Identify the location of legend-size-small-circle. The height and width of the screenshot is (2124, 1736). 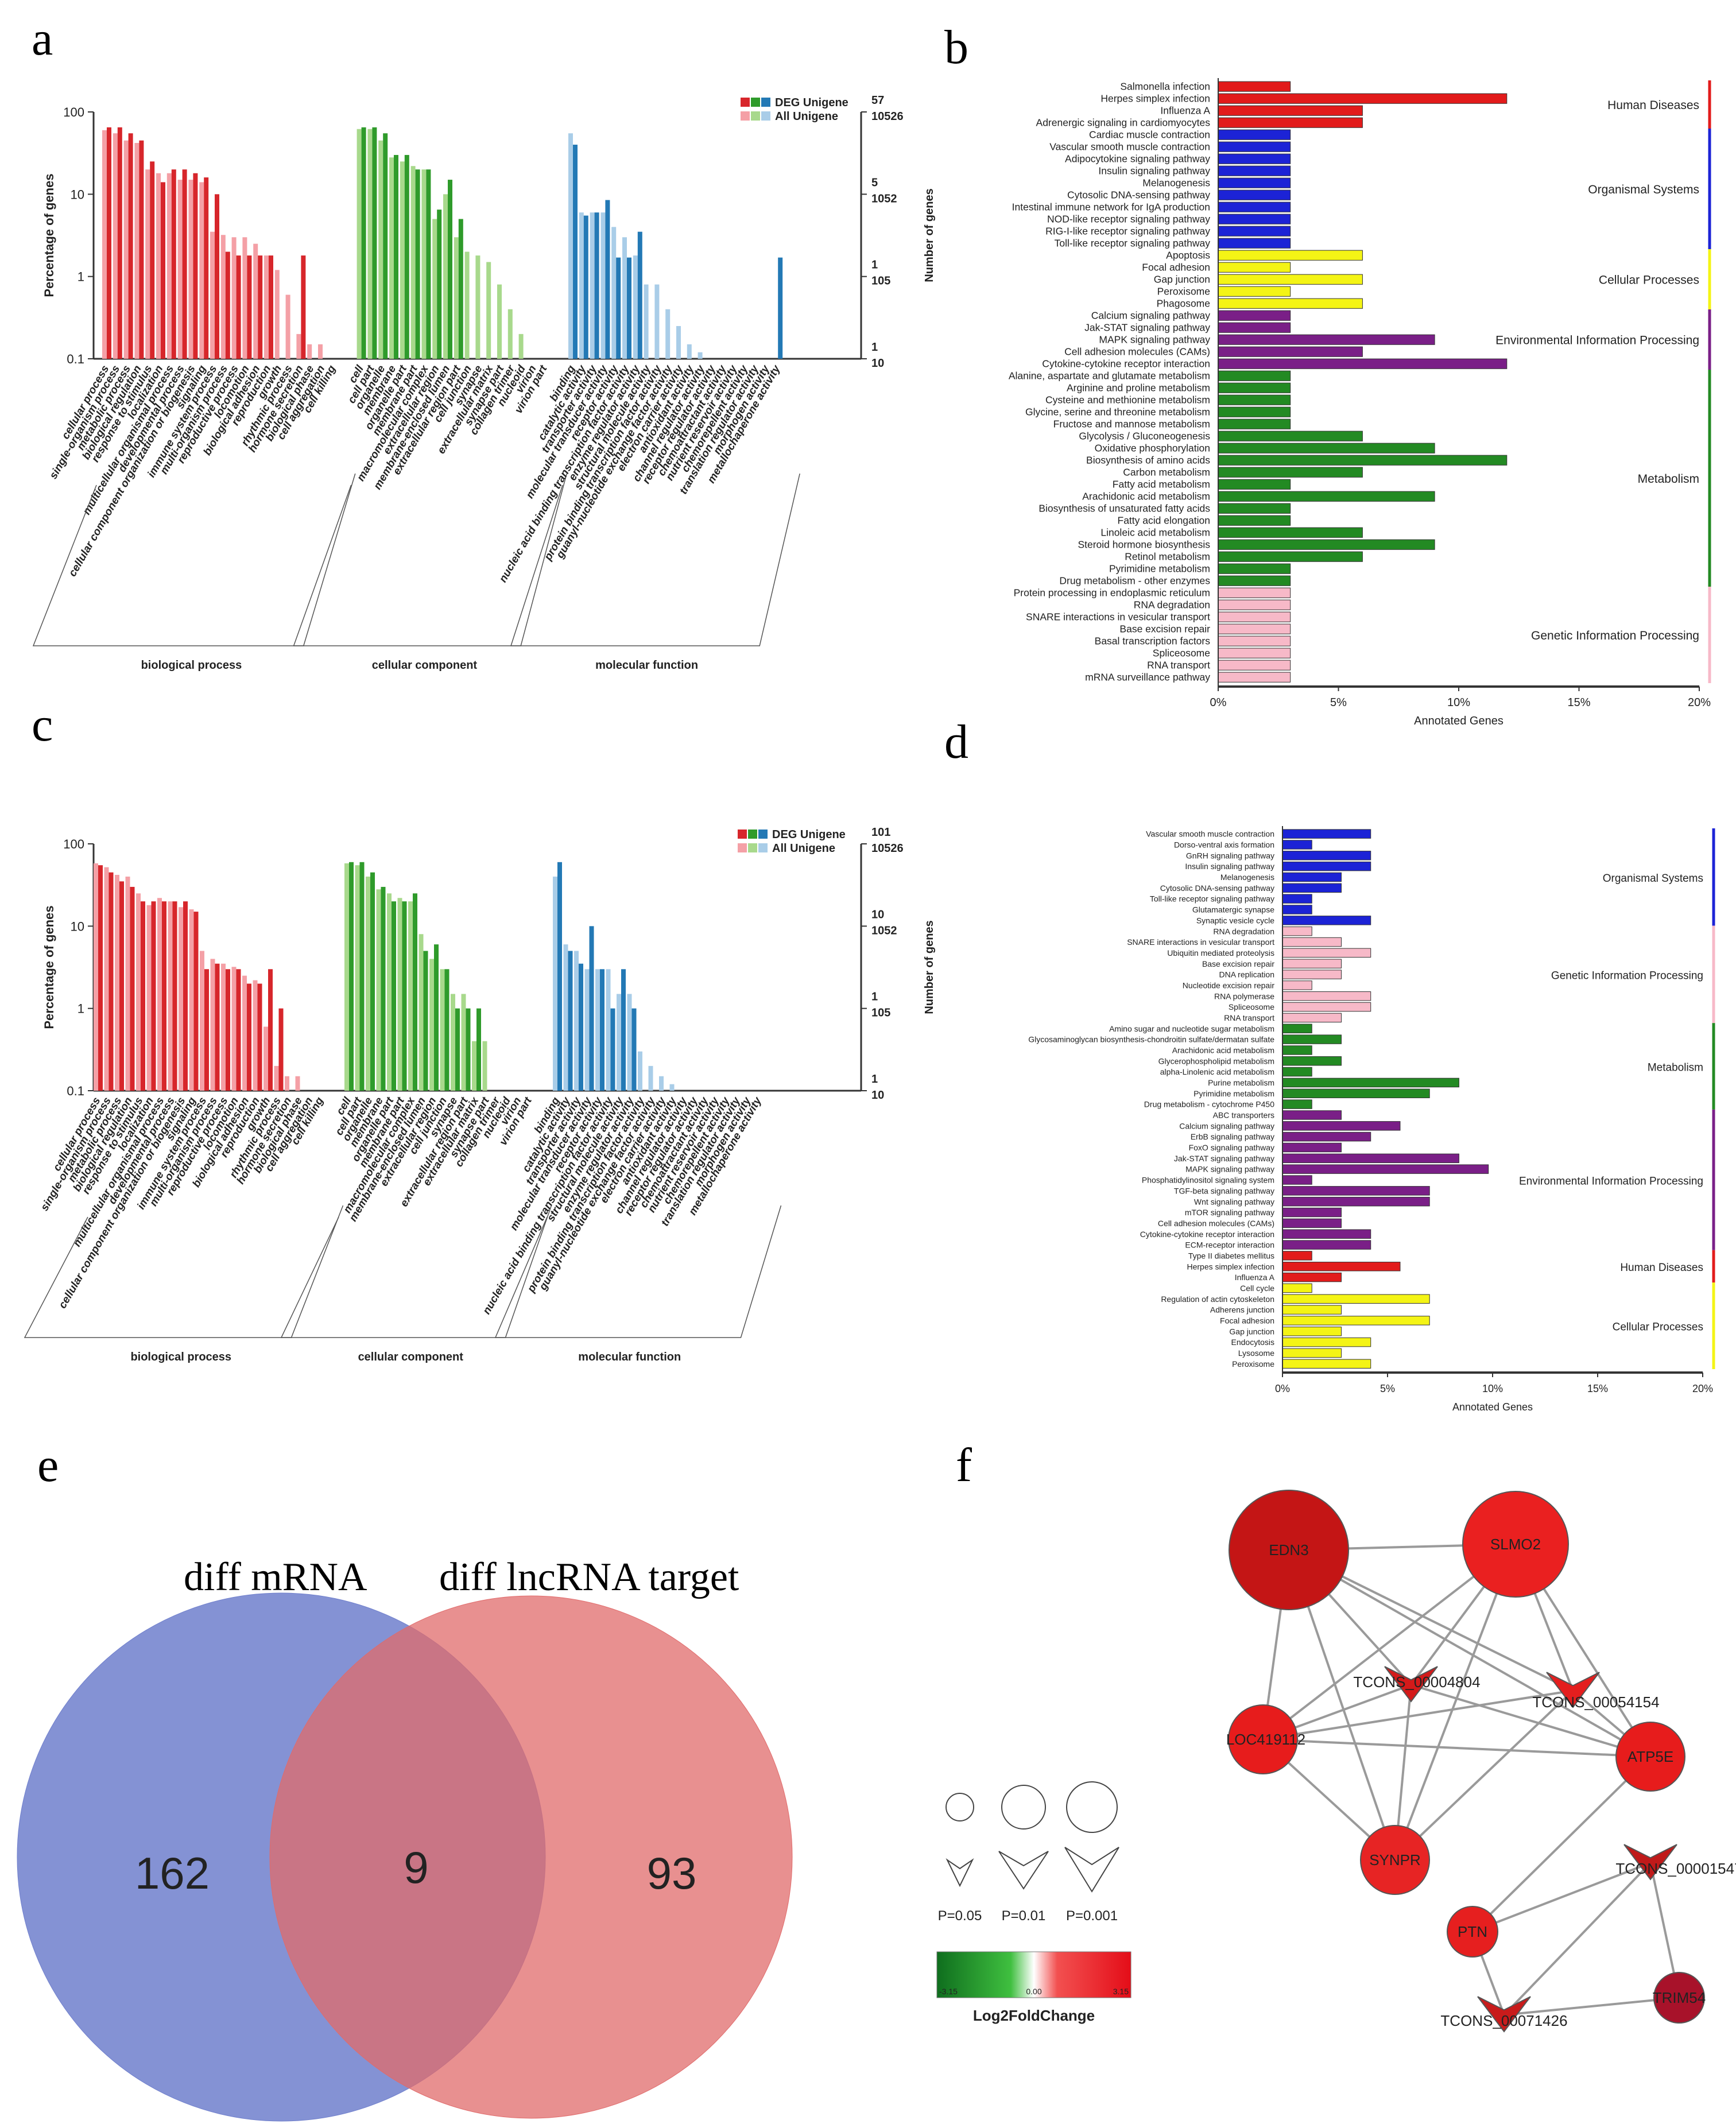
(960, 1807).